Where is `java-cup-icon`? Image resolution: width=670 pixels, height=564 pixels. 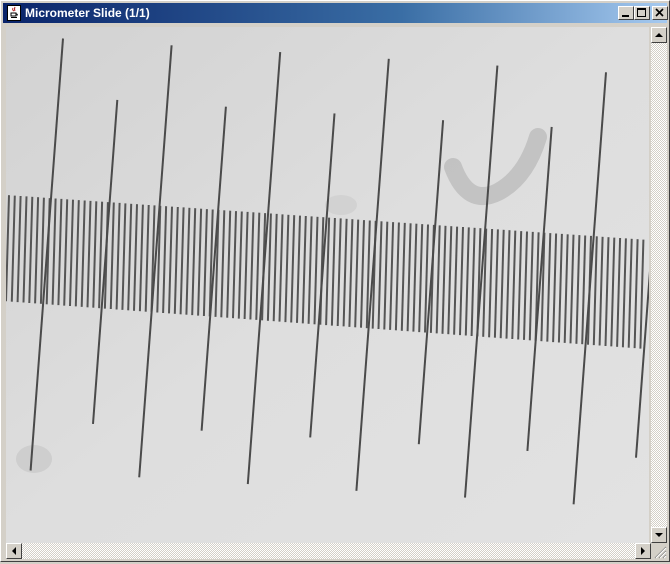 java-cup-icon is located at coordinates (14, 13).